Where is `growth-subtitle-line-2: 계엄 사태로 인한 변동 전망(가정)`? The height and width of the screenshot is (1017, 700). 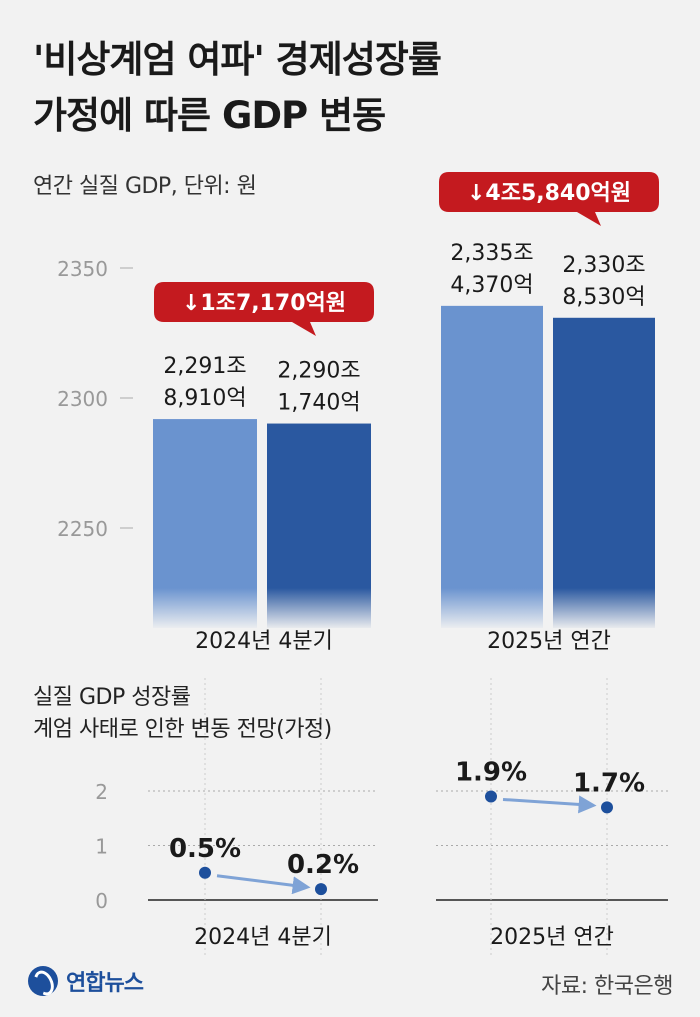
growth-subtitle-line-2: 계엄 사태로 인한 변동 전망(가정) is located at coordinates (182, 729).